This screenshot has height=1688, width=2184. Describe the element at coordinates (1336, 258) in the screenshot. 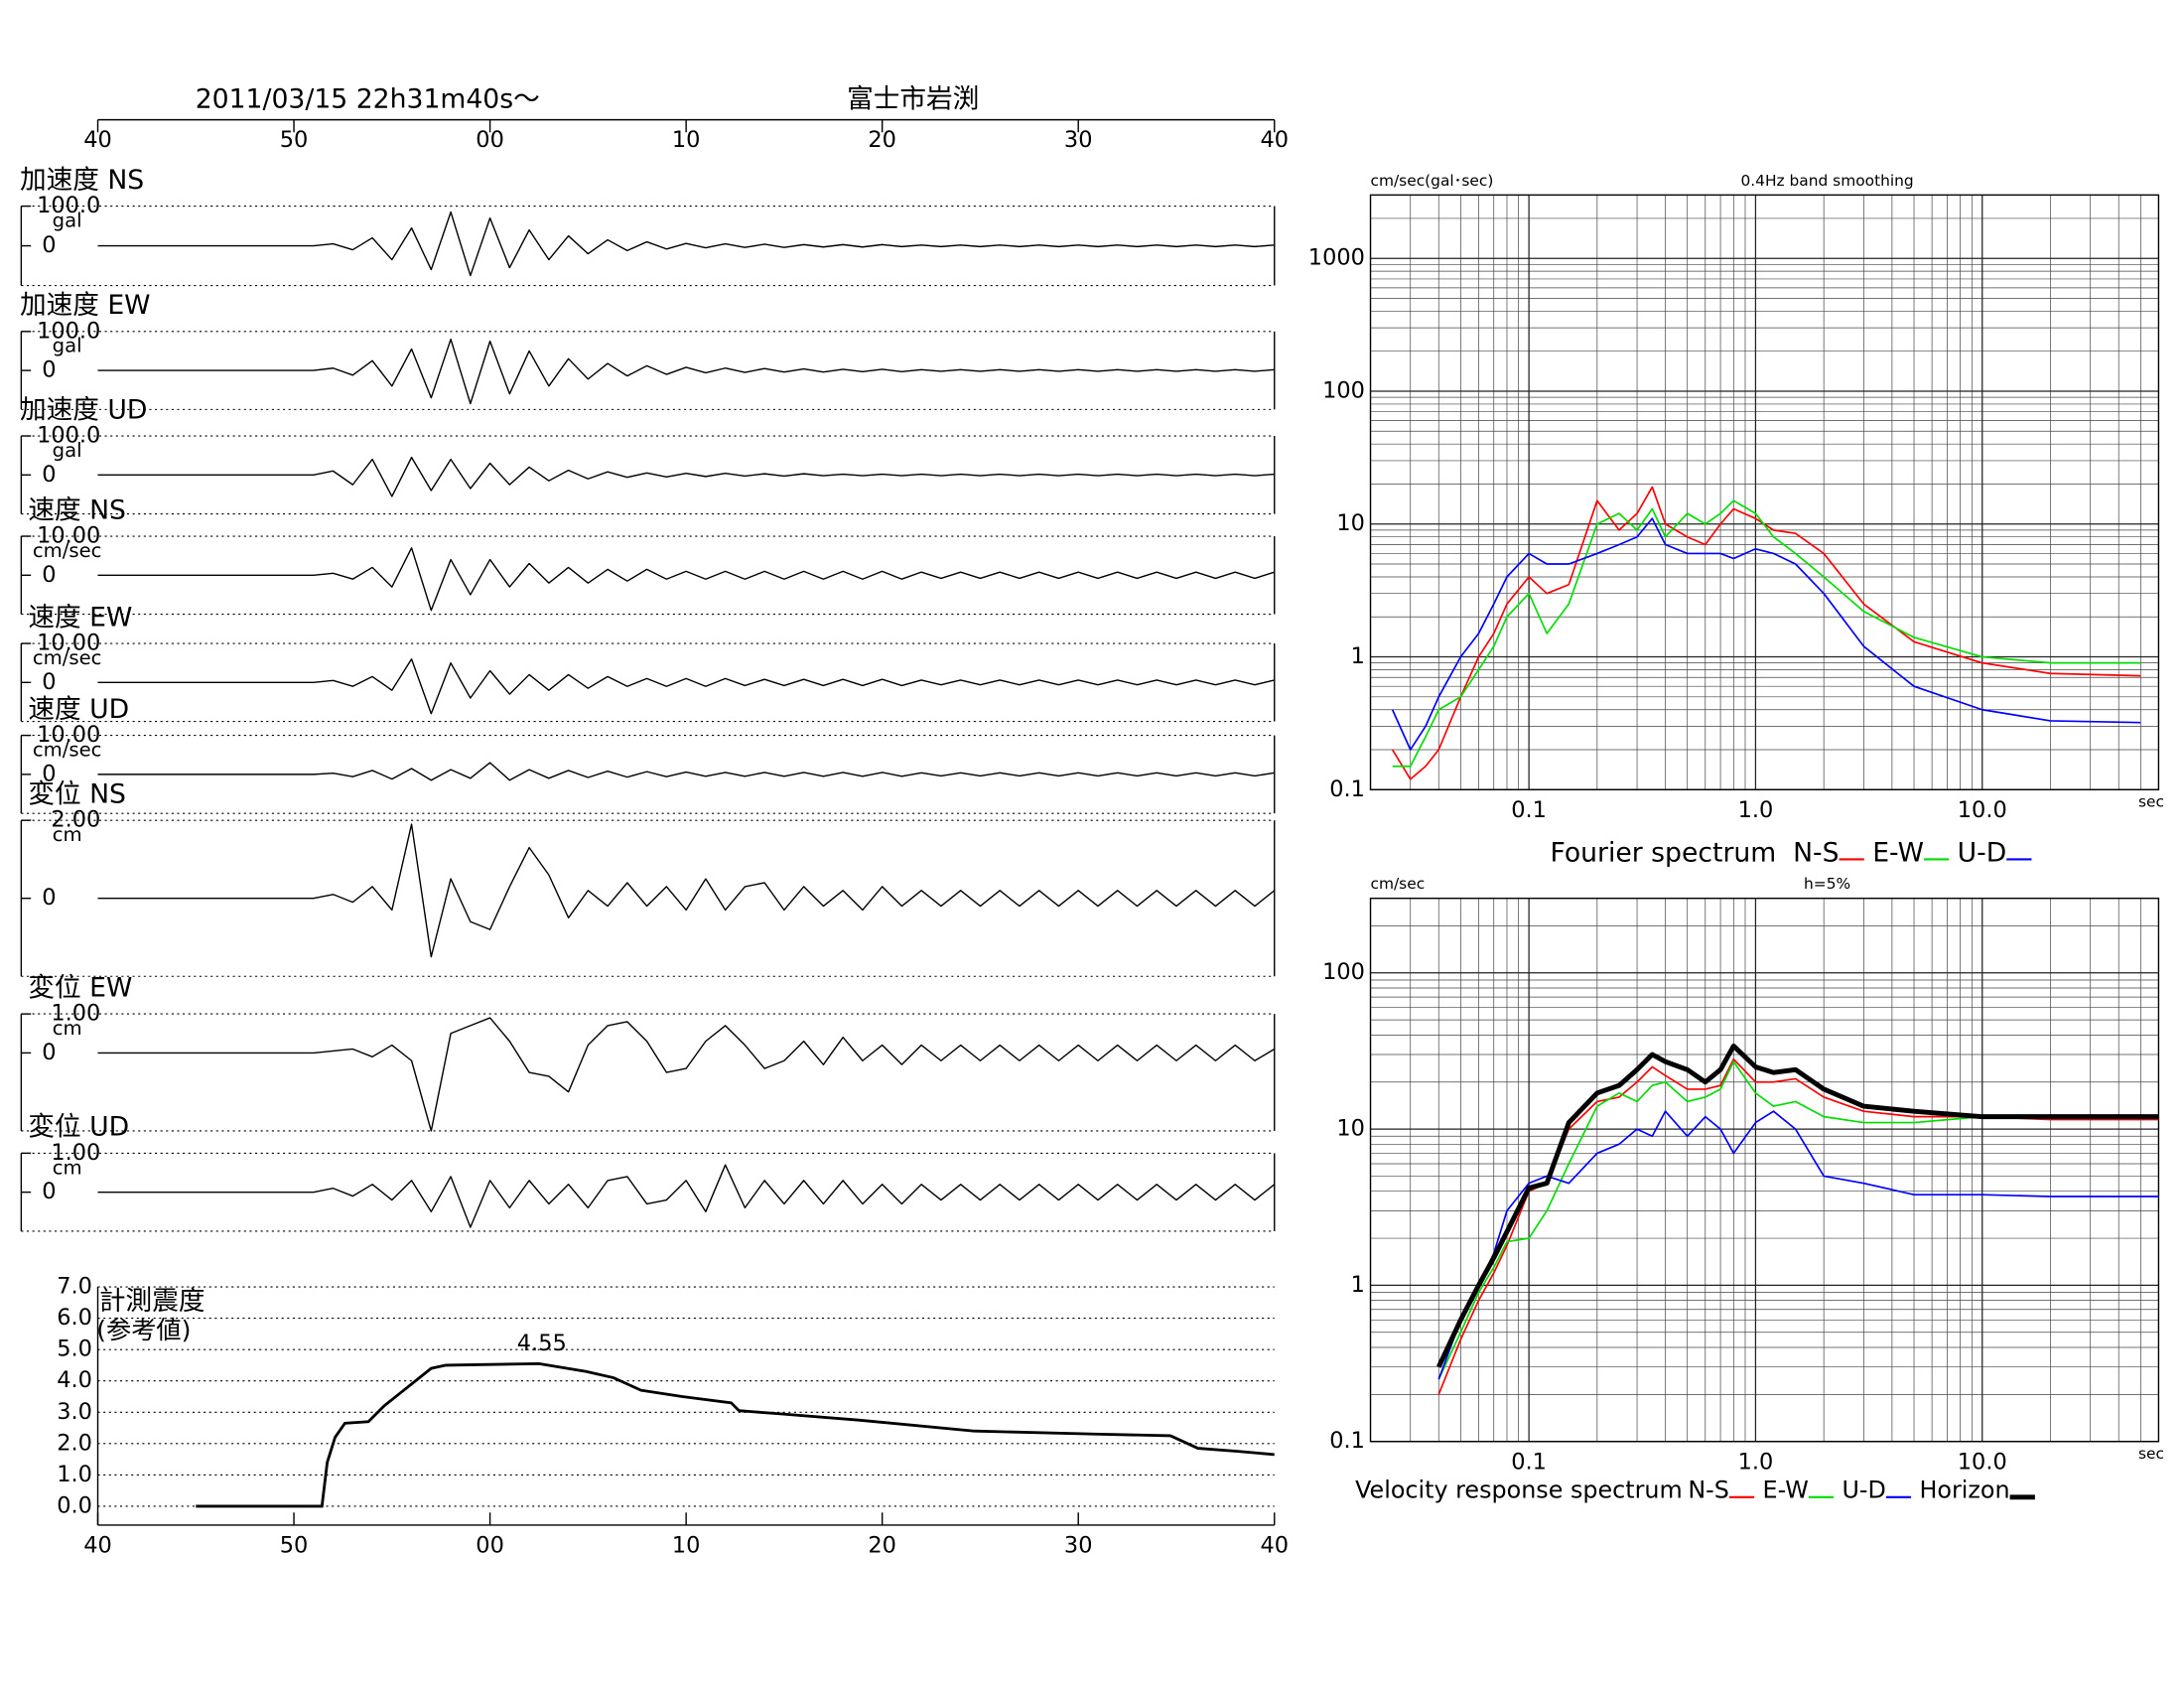

I see `y-tick-label: 1000` at that location.